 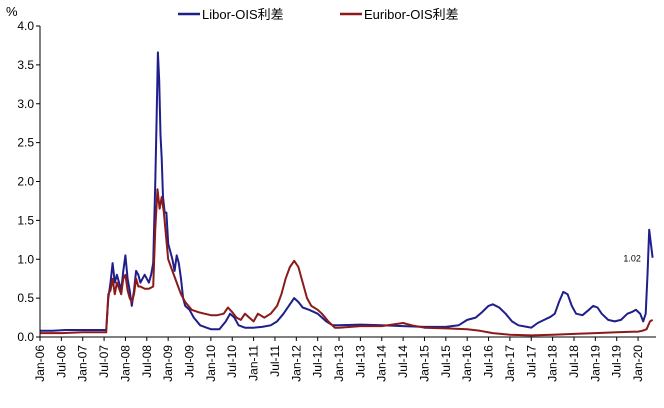 What do you see at coordinates (211, 363) in the screenshot?
I see `x-tick-label: Jan-10` at bounding box center [211, 363].